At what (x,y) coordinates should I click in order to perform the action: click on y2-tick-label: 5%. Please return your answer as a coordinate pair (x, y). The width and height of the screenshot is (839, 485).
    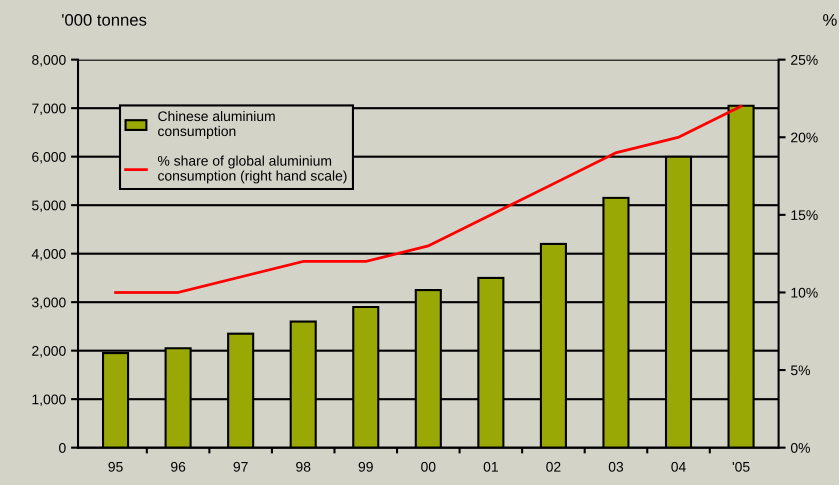
    Looking at the image, I should click on (800, 370).